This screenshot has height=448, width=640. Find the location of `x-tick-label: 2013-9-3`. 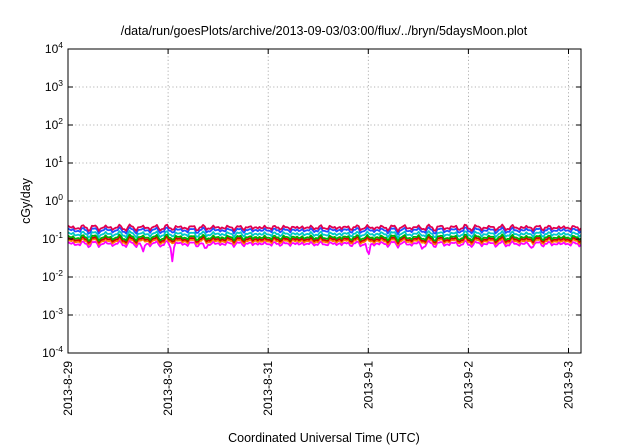

x-tick-label: 2013-9-3 is located at coordinates (568, 385).